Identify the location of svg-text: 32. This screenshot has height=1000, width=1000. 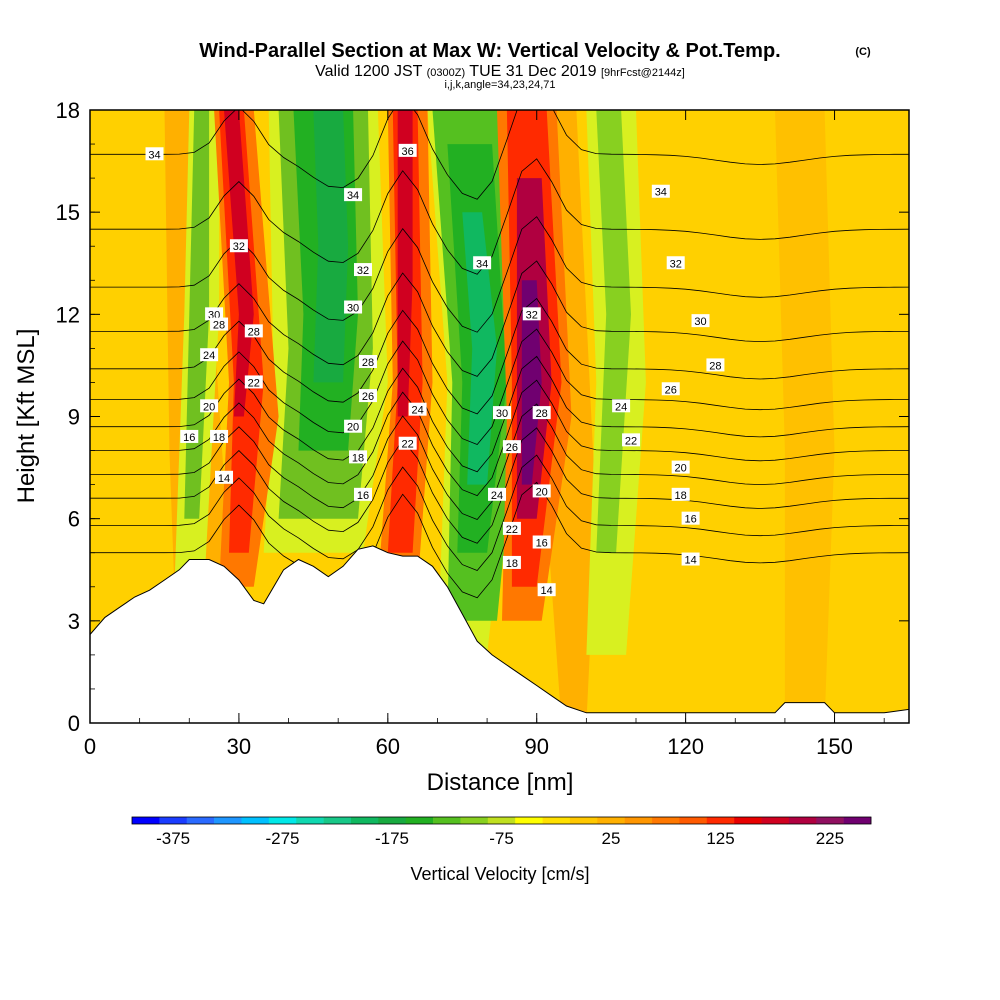
(532, 315).